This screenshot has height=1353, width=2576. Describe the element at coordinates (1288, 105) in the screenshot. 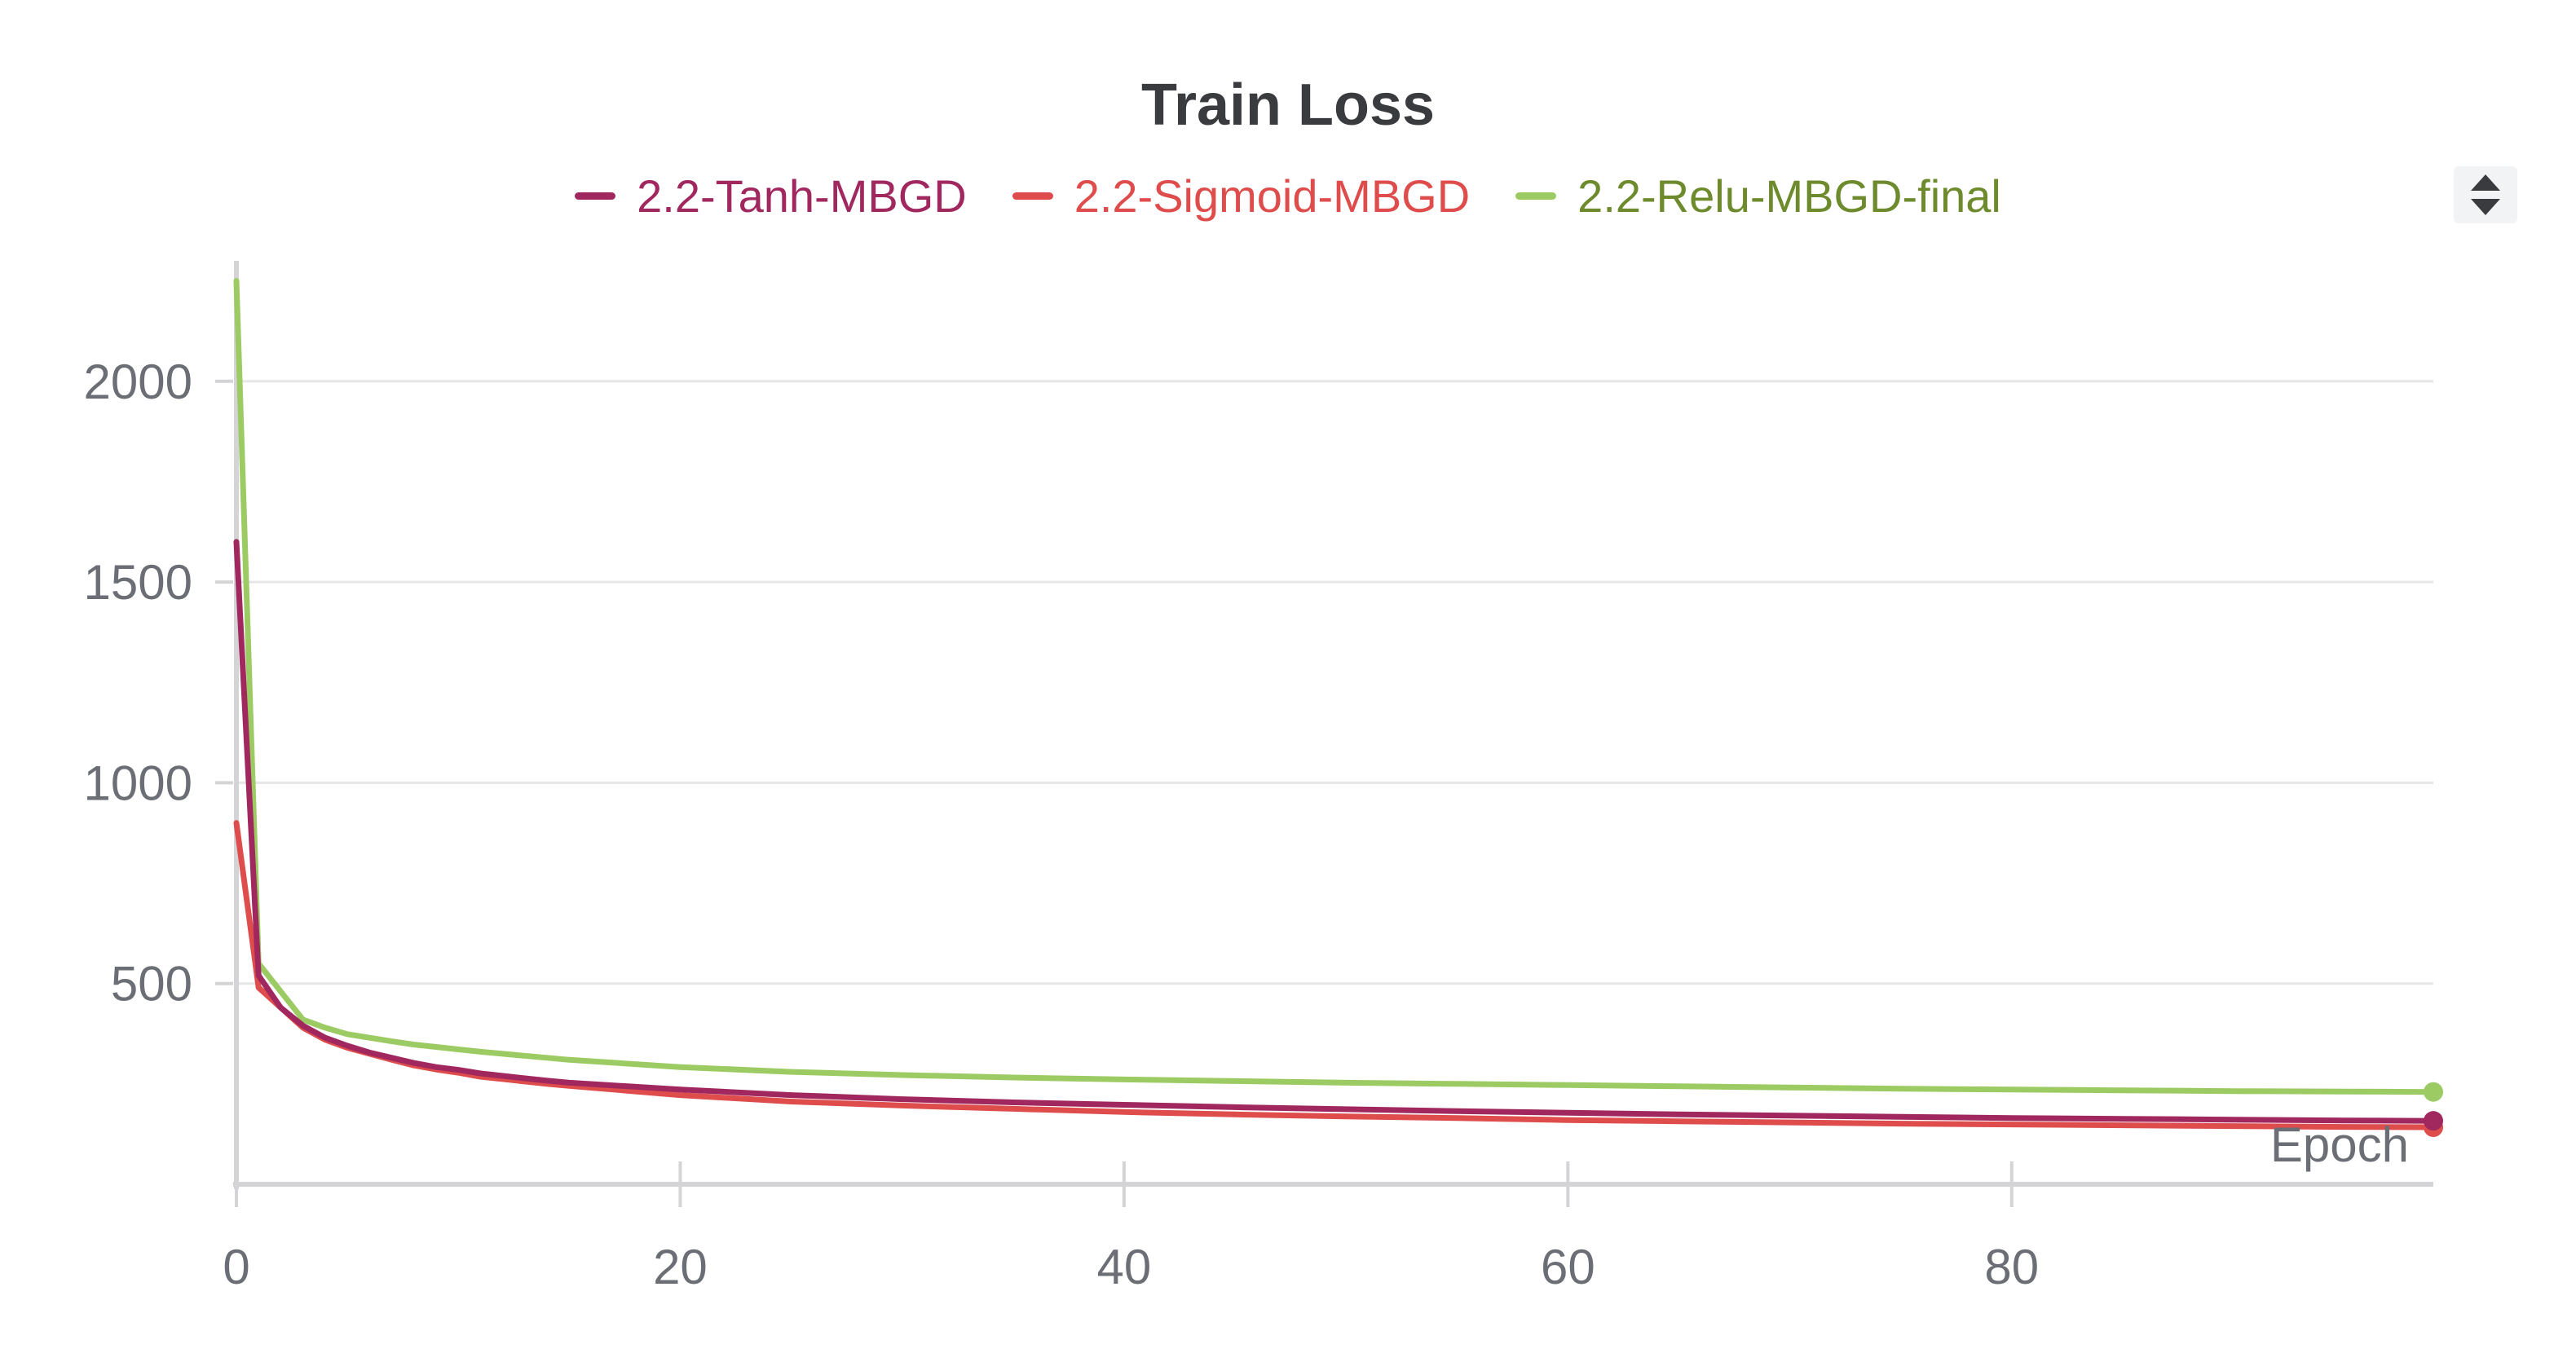

I see `chart-title: Train Loss` at that location.